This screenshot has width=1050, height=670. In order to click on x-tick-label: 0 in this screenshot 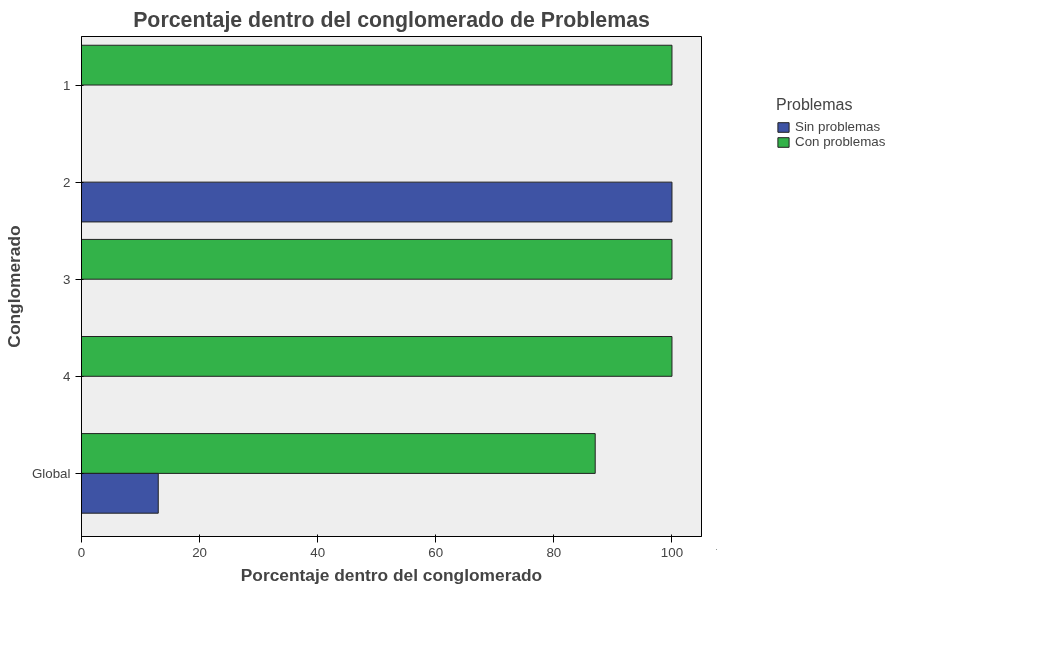, I will do `click(81, 552)`.